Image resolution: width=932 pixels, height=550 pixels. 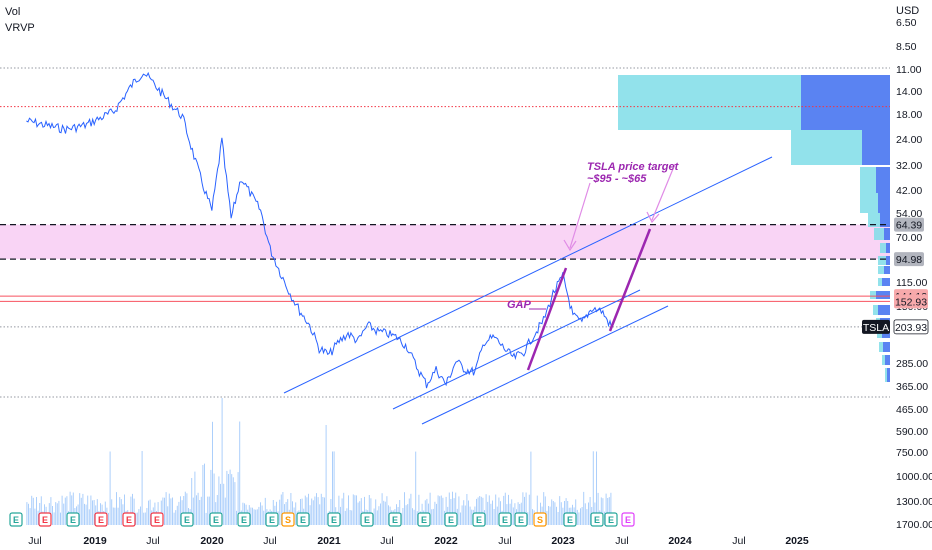 What do you see at coordinates (914, 502) in the screenshot?
I see `price-axis-tick: 1300.00` at bounding box center [914, 502].